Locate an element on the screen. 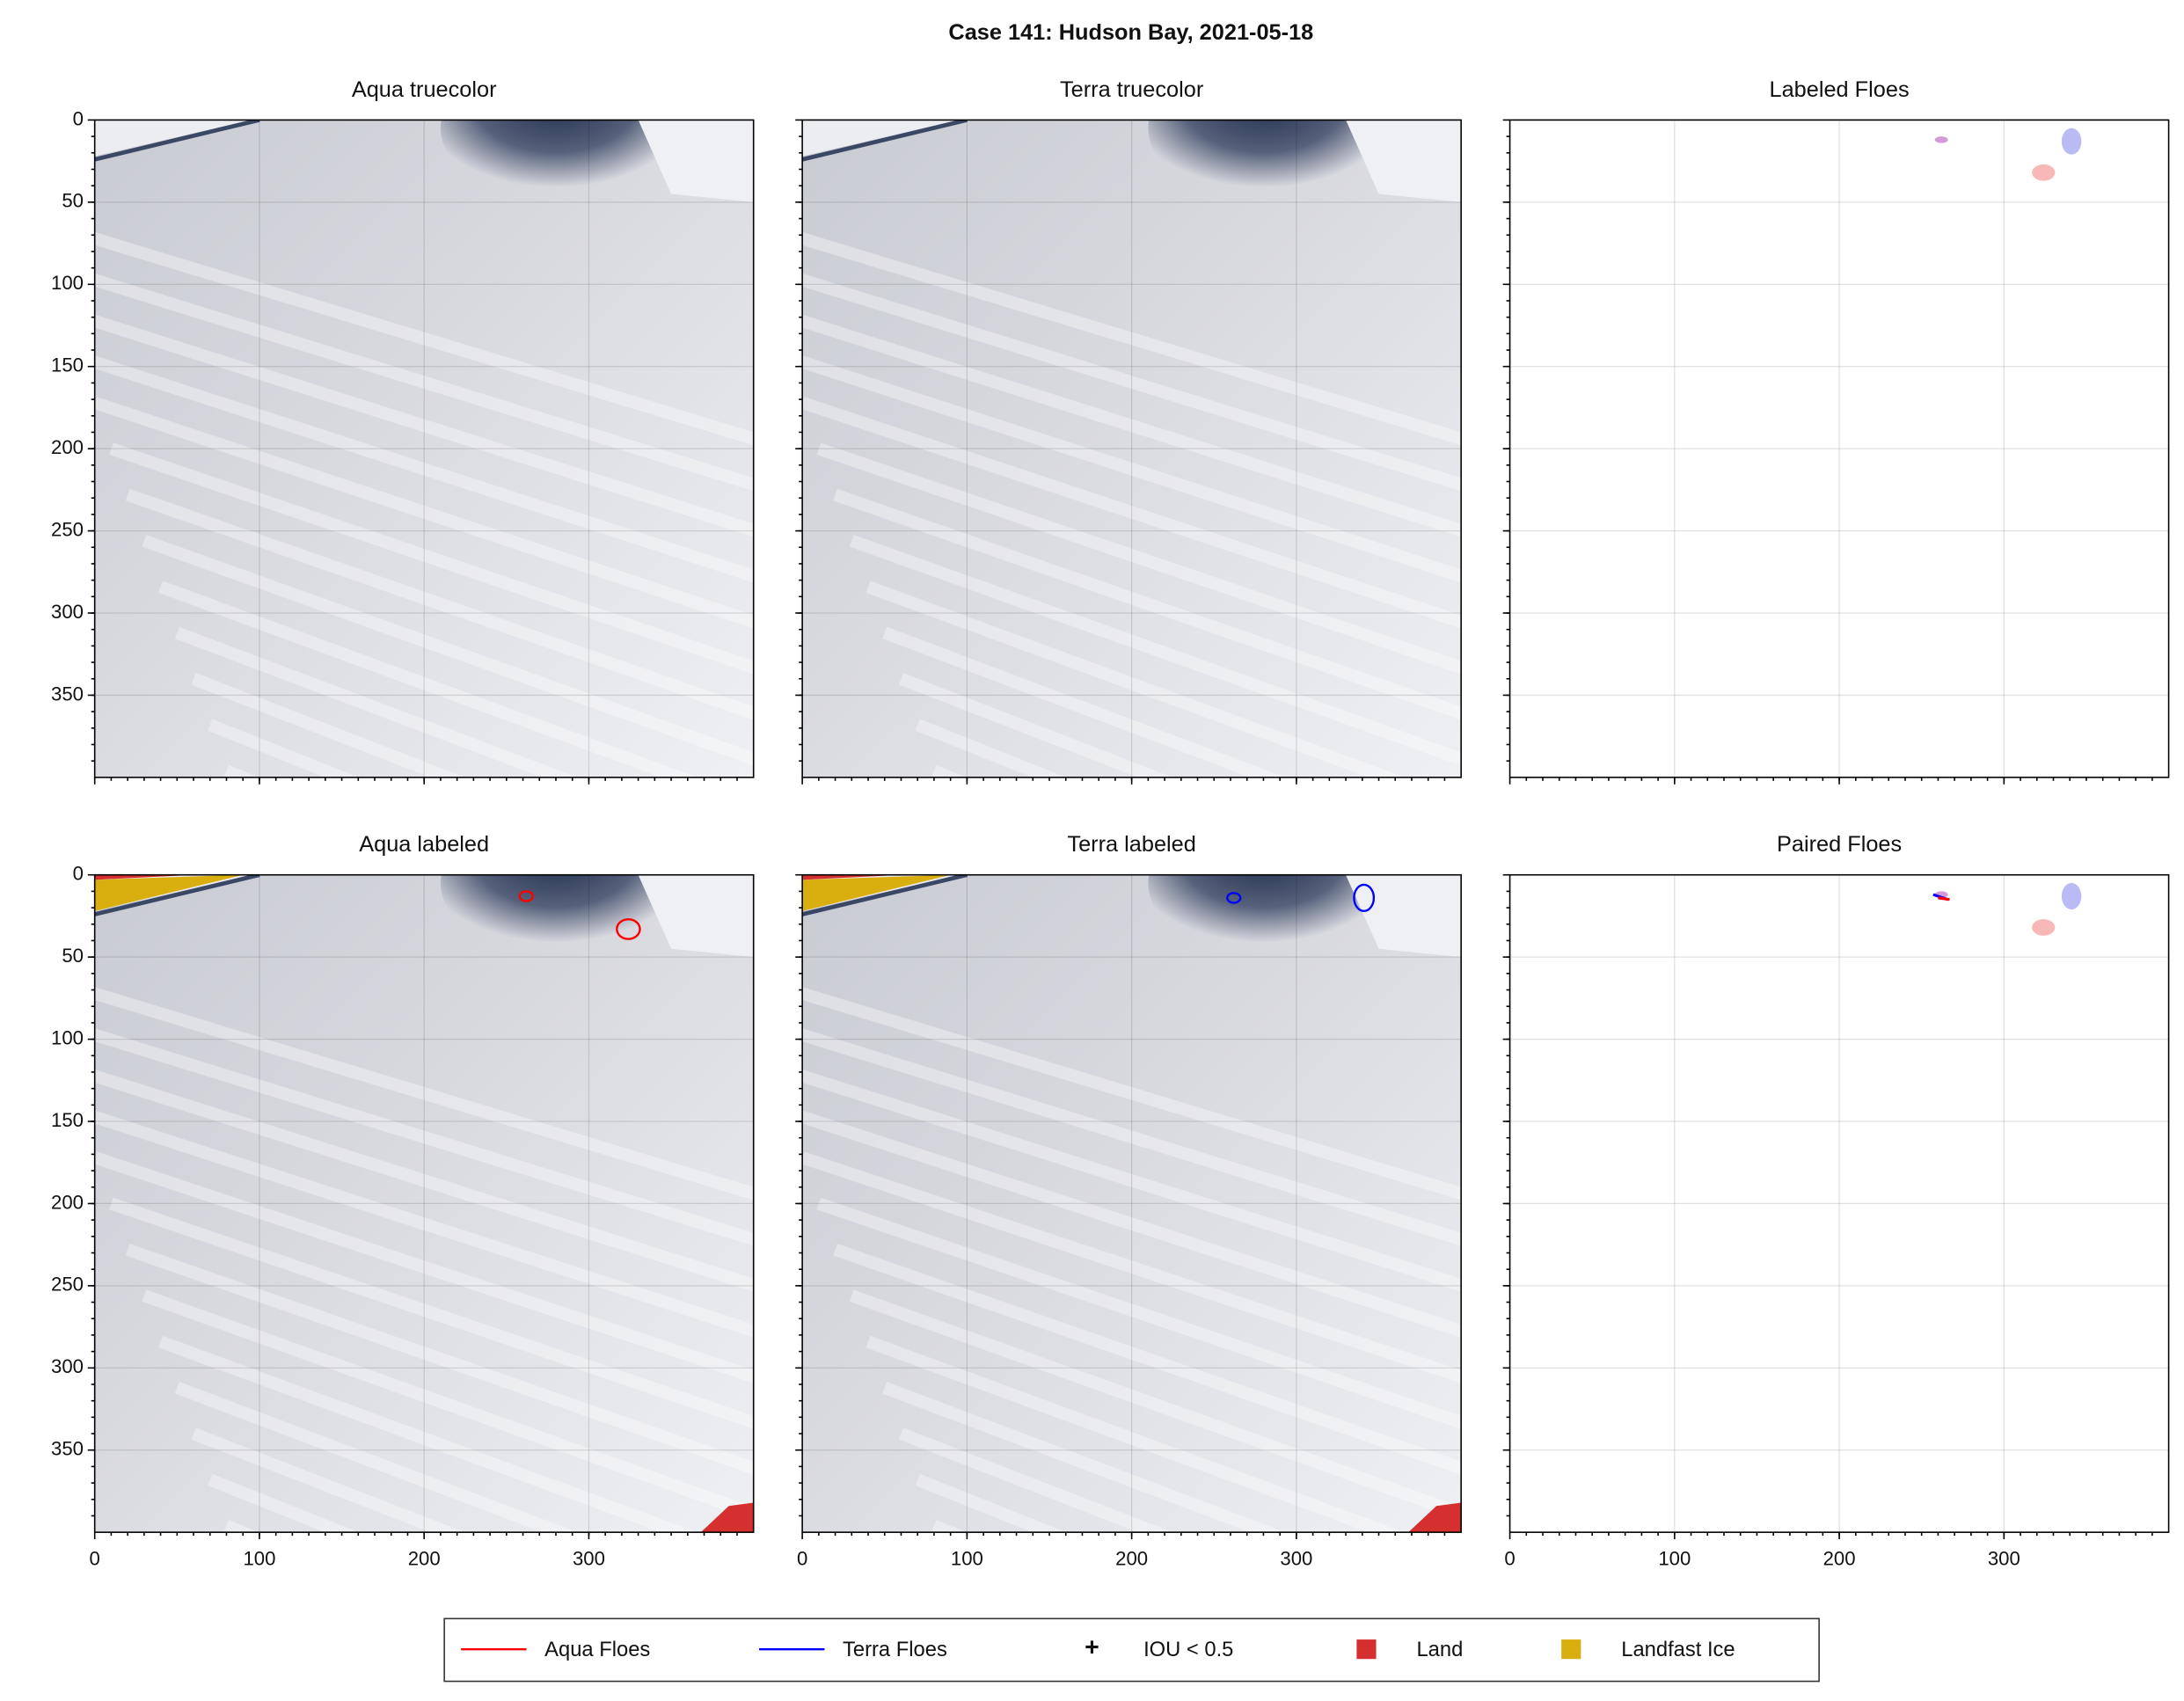  legend-label: Aqua Floes is located at coordinates (597, 1649).